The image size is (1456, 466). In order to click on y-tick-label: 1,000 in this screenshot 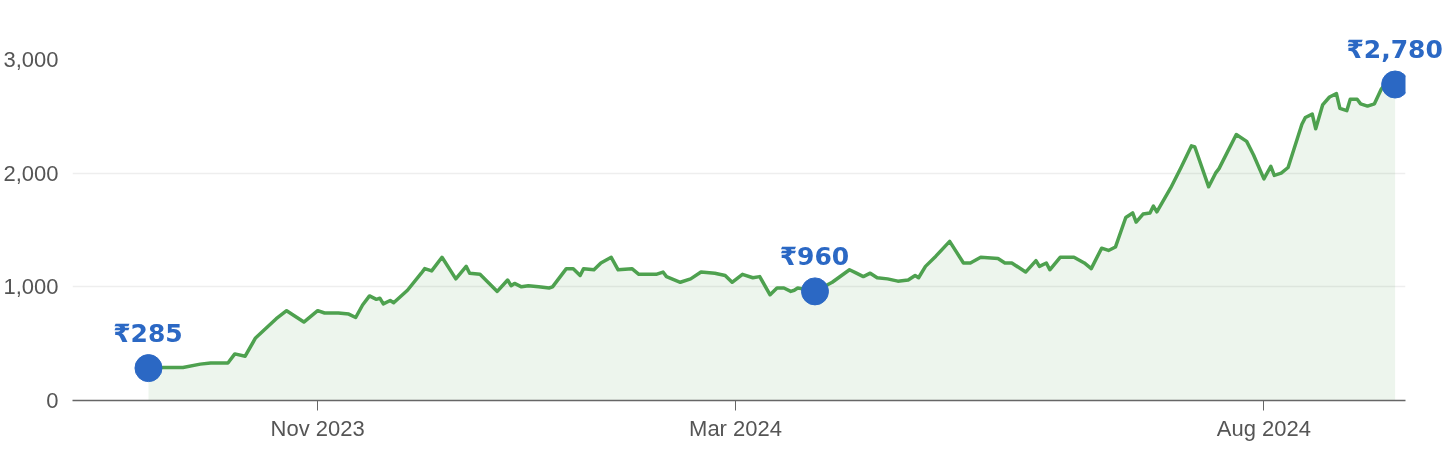, I will do `click(31, 287)`.